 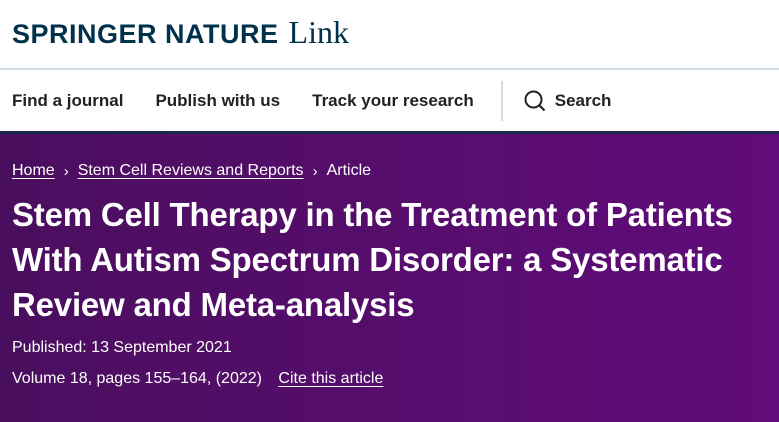 What do you see at coordinates (137, 378) in the screenshot?
I see `volume-info: Volume 18, pages 155–164, (2022)` at bounding box center [137, 378].